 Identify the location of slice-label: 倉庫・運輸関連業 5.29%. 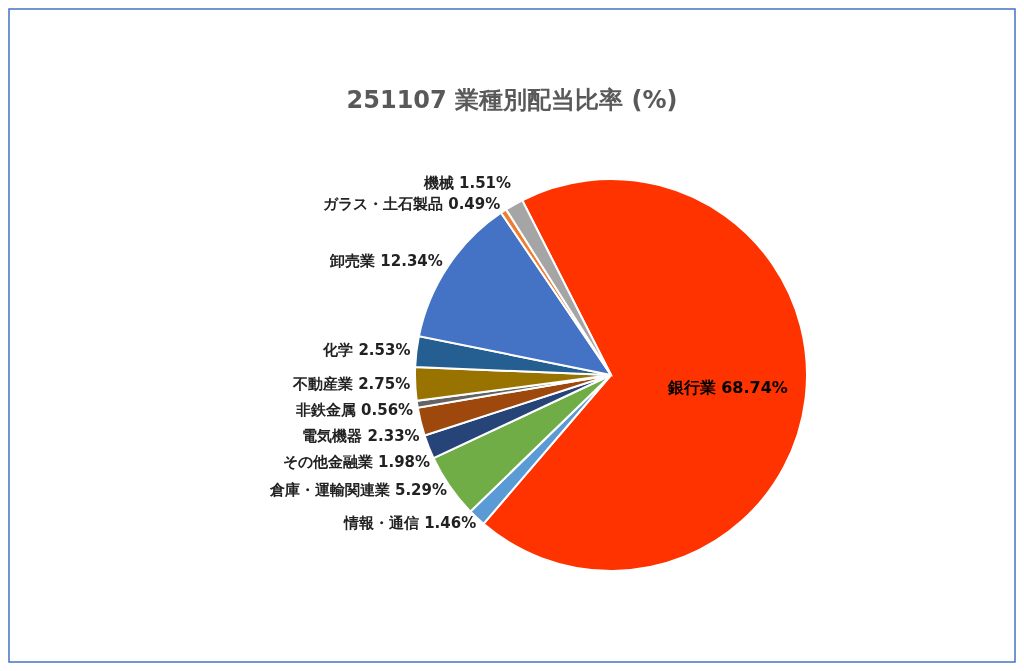
(358, 490).